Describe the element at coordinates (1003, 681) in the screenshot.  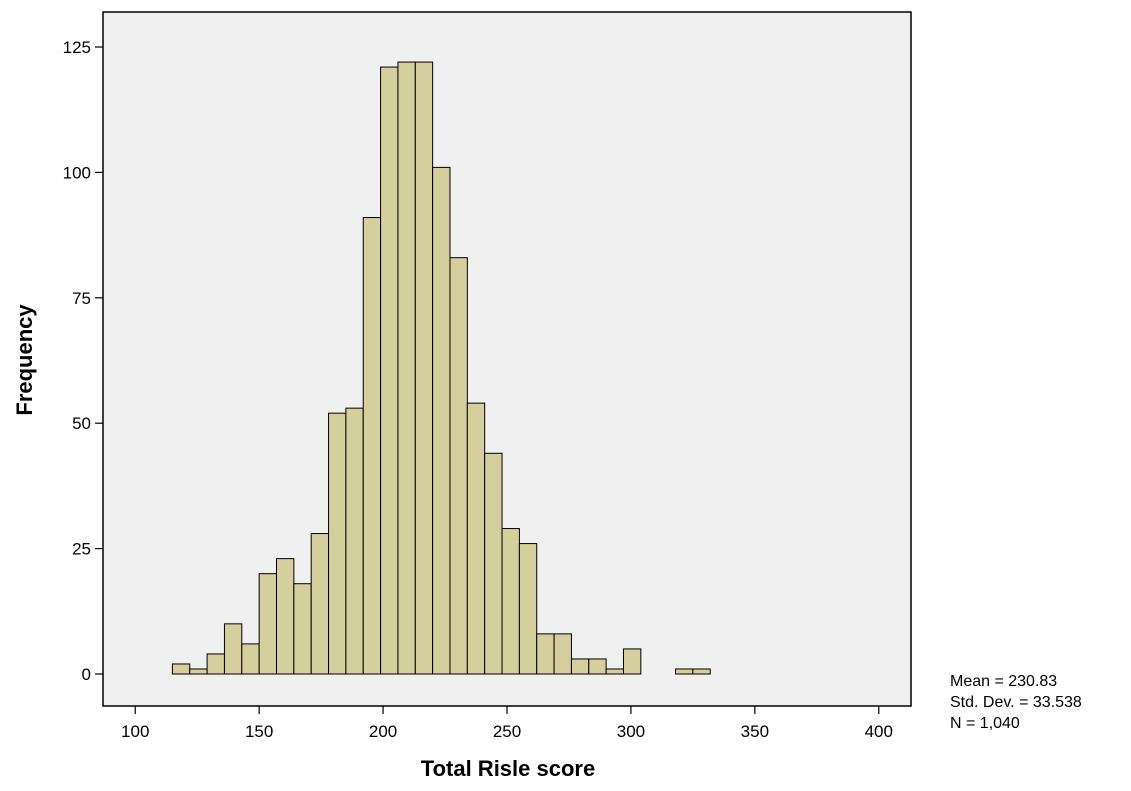
I see `stats-mean: Mean = 230.83` at that location.